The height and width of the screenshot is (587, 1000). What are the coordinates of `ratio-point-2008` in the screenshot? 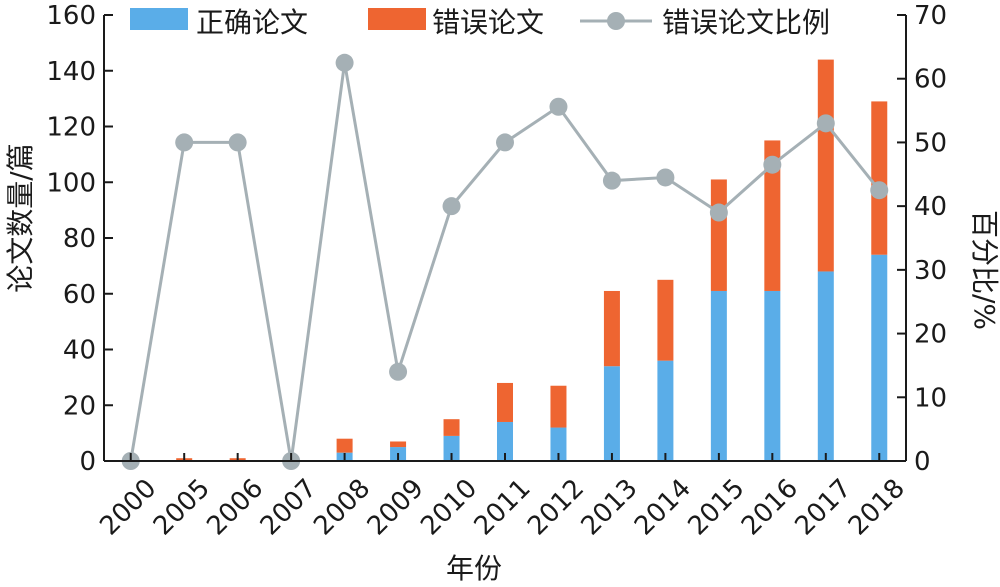 It's located at (344, 62).